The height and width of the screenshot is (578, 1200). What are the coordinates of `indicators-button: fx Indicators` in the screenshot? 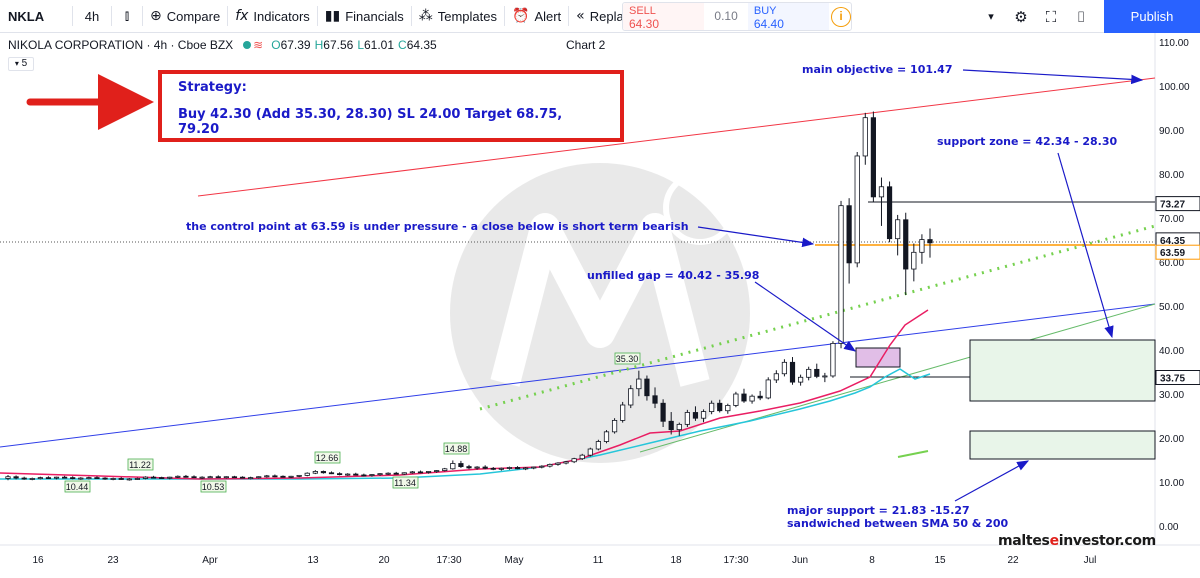 It's located at (272, 16).